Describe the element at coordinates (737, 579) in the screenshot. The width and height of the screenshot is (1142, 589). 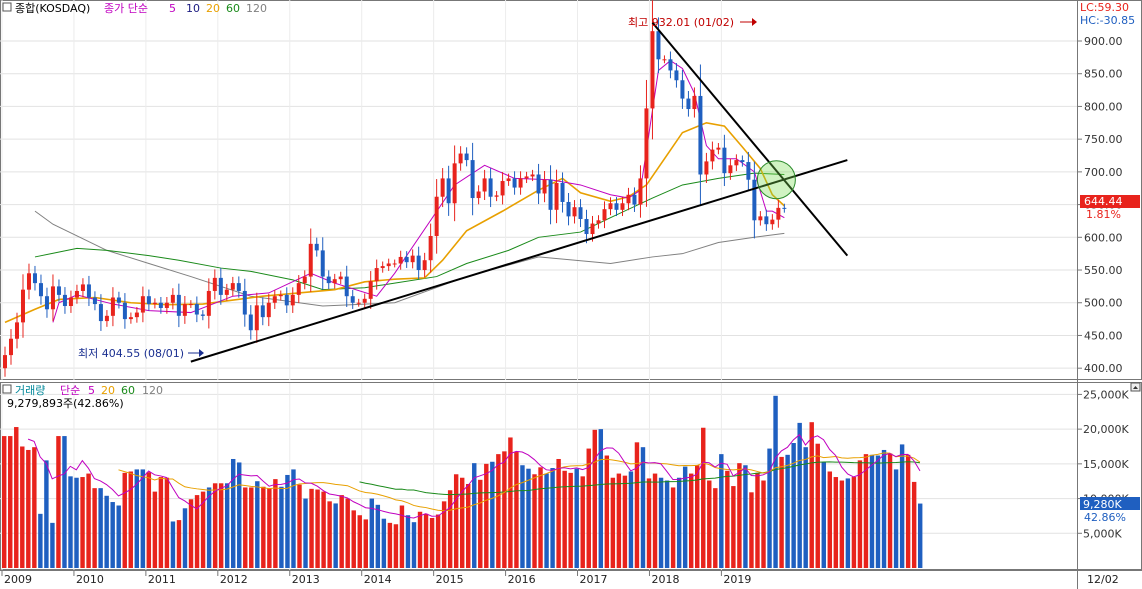
I see `x-tick-label: 2019` at that location.